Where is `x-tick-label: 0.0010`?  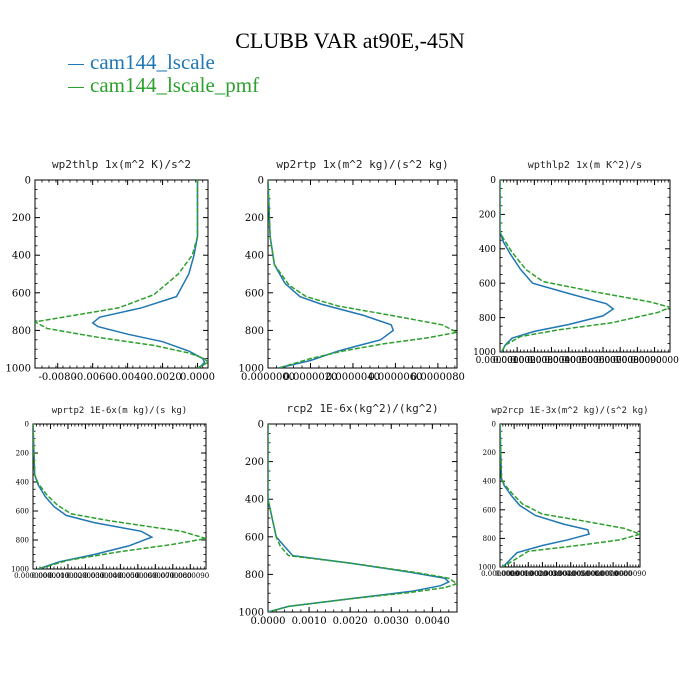 x-tick-label: 0.0010 is located at coordinates (309, 621).